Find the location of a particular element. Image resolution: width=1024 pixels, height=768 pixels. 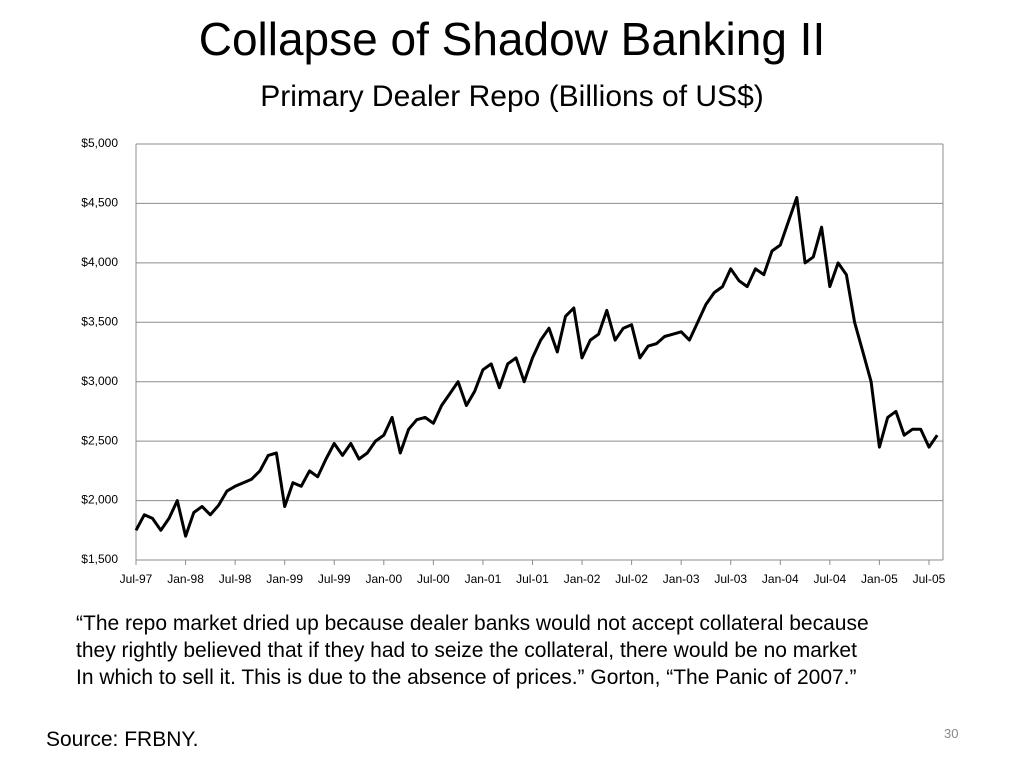

x-tick-label: Jan-00 is located at coordinates (383, 579).